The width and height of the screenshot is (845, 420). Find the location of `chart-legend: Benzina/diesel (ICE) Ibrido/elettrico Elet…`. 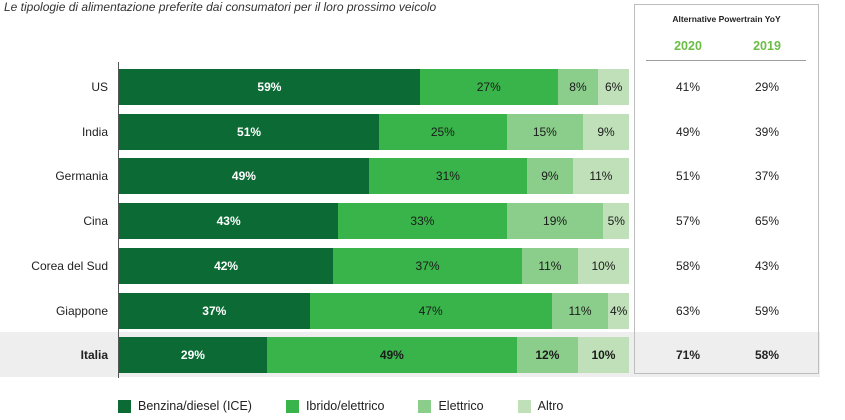

chart-legend: Benzina/diesel (ICE) Ibrido/elettrico Elet… is located at coordinates (357, 406).